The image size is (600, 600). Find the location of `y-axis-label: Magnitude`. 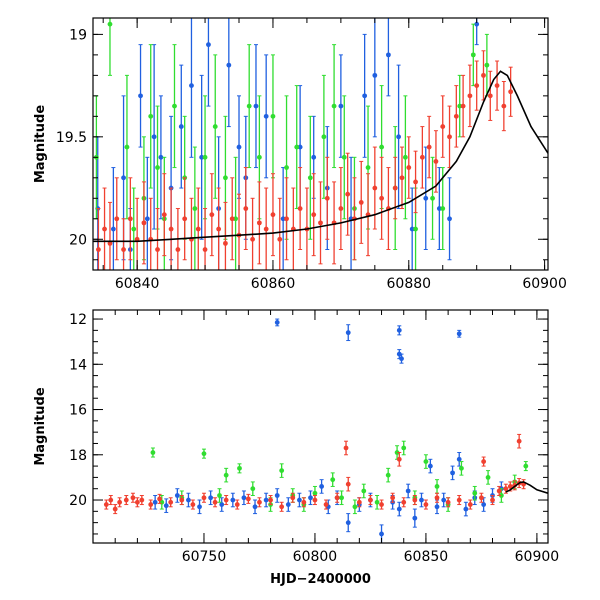

y-axis-label: Magnitude is located at coordinates (40, 144).